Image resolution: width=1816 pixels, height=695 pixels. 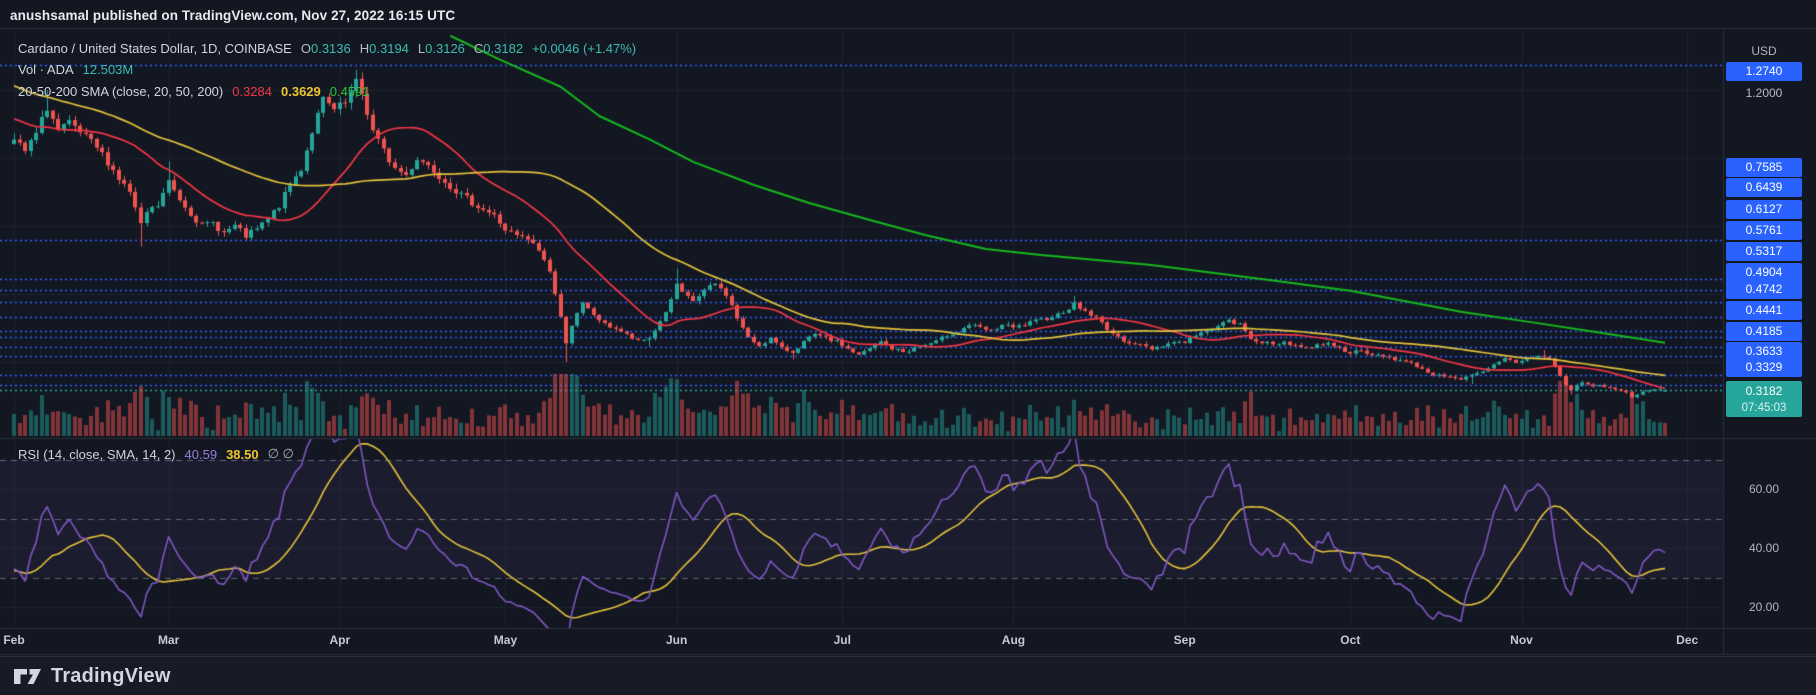 I want to click on volume-label: Vol · ADA, so click(x=46, y=69).